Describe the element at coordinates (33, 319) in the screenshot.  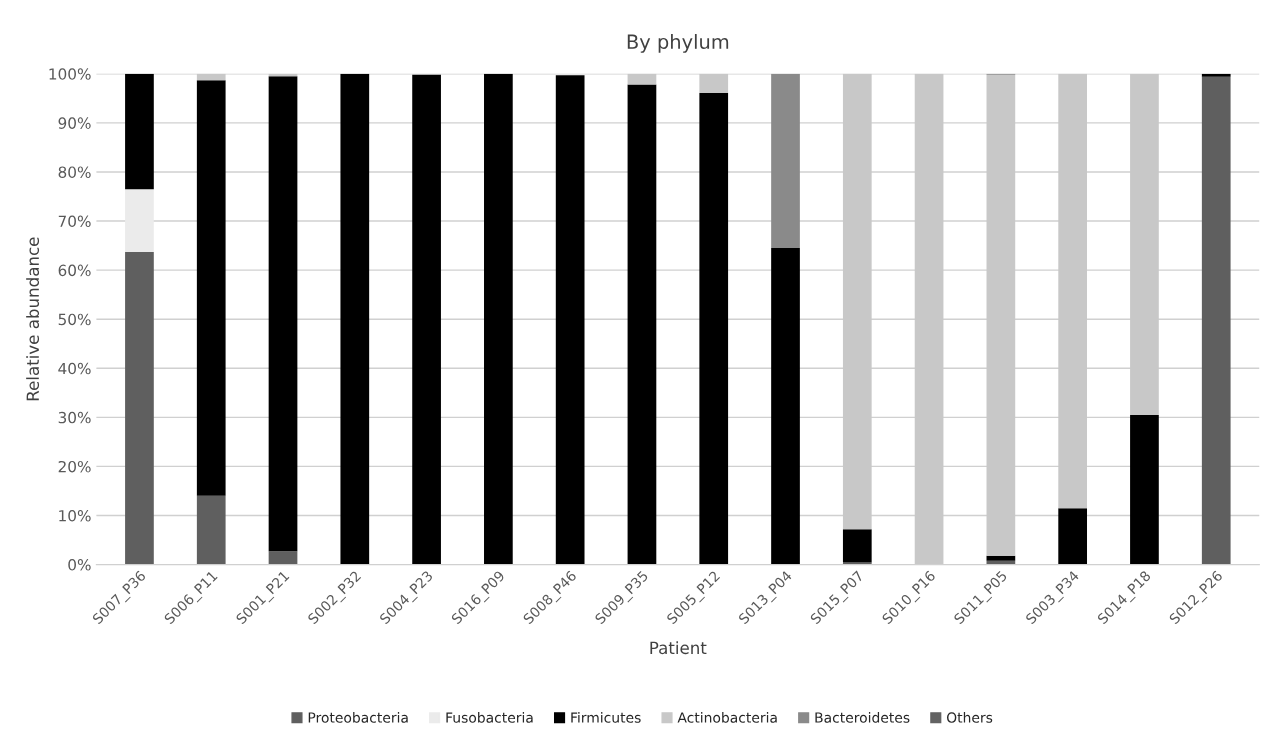
I see `y-axis-title: Relative abundance` at that location.